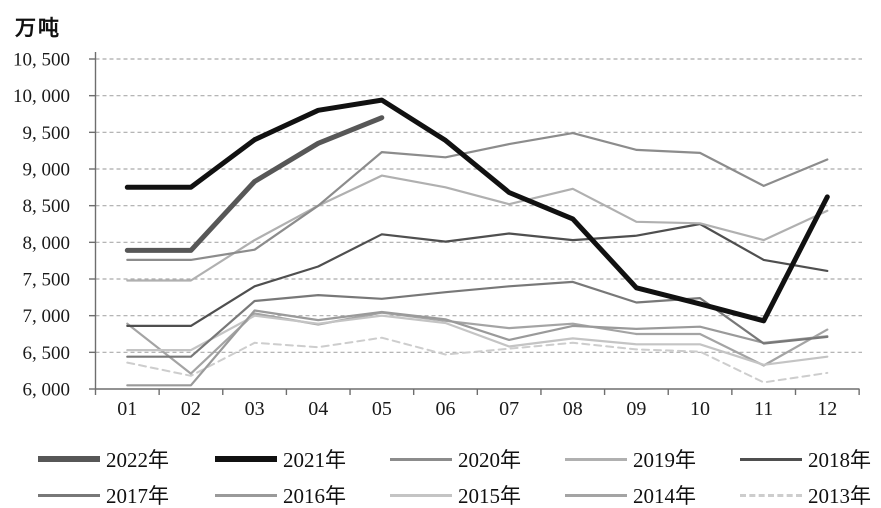  Describe the element at coordinates (246, 459) in the screenshot. I see `legend-swatch-2021年` at that location.